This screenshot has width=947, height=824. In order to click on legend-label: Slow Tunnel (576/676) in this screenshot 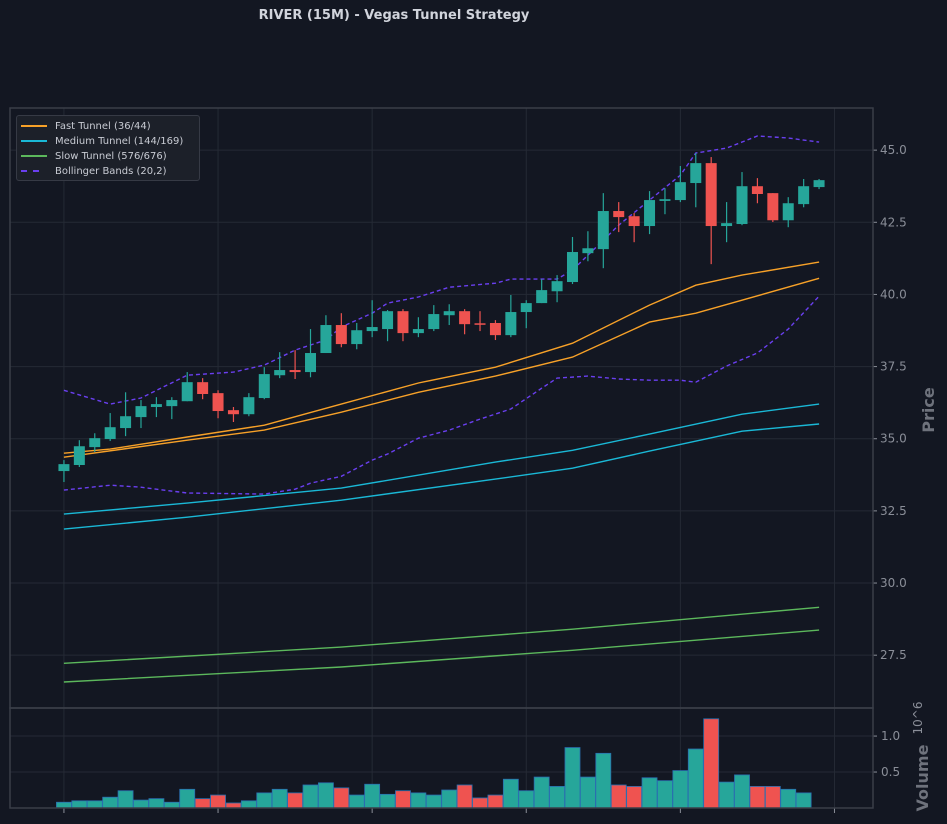, I will do `click(111, 156)`.